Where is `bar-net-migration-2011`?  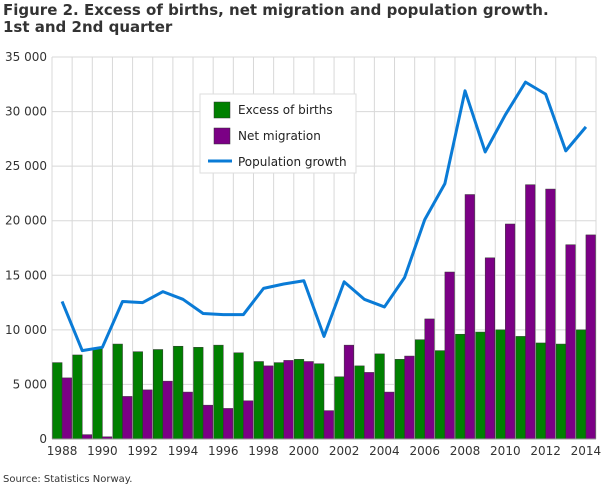
bar-net-migration-2011 is located at coordinates (530, 312).